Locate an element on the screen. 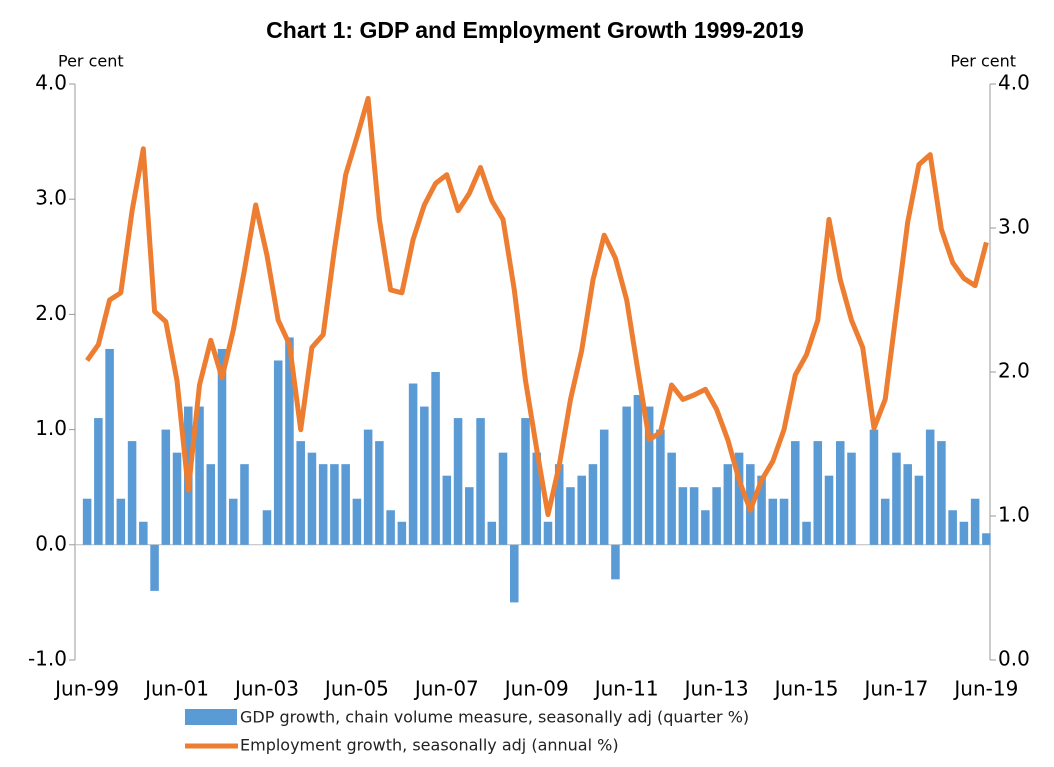  y-axis-label: Per cent is located at coordinates (91, 61).